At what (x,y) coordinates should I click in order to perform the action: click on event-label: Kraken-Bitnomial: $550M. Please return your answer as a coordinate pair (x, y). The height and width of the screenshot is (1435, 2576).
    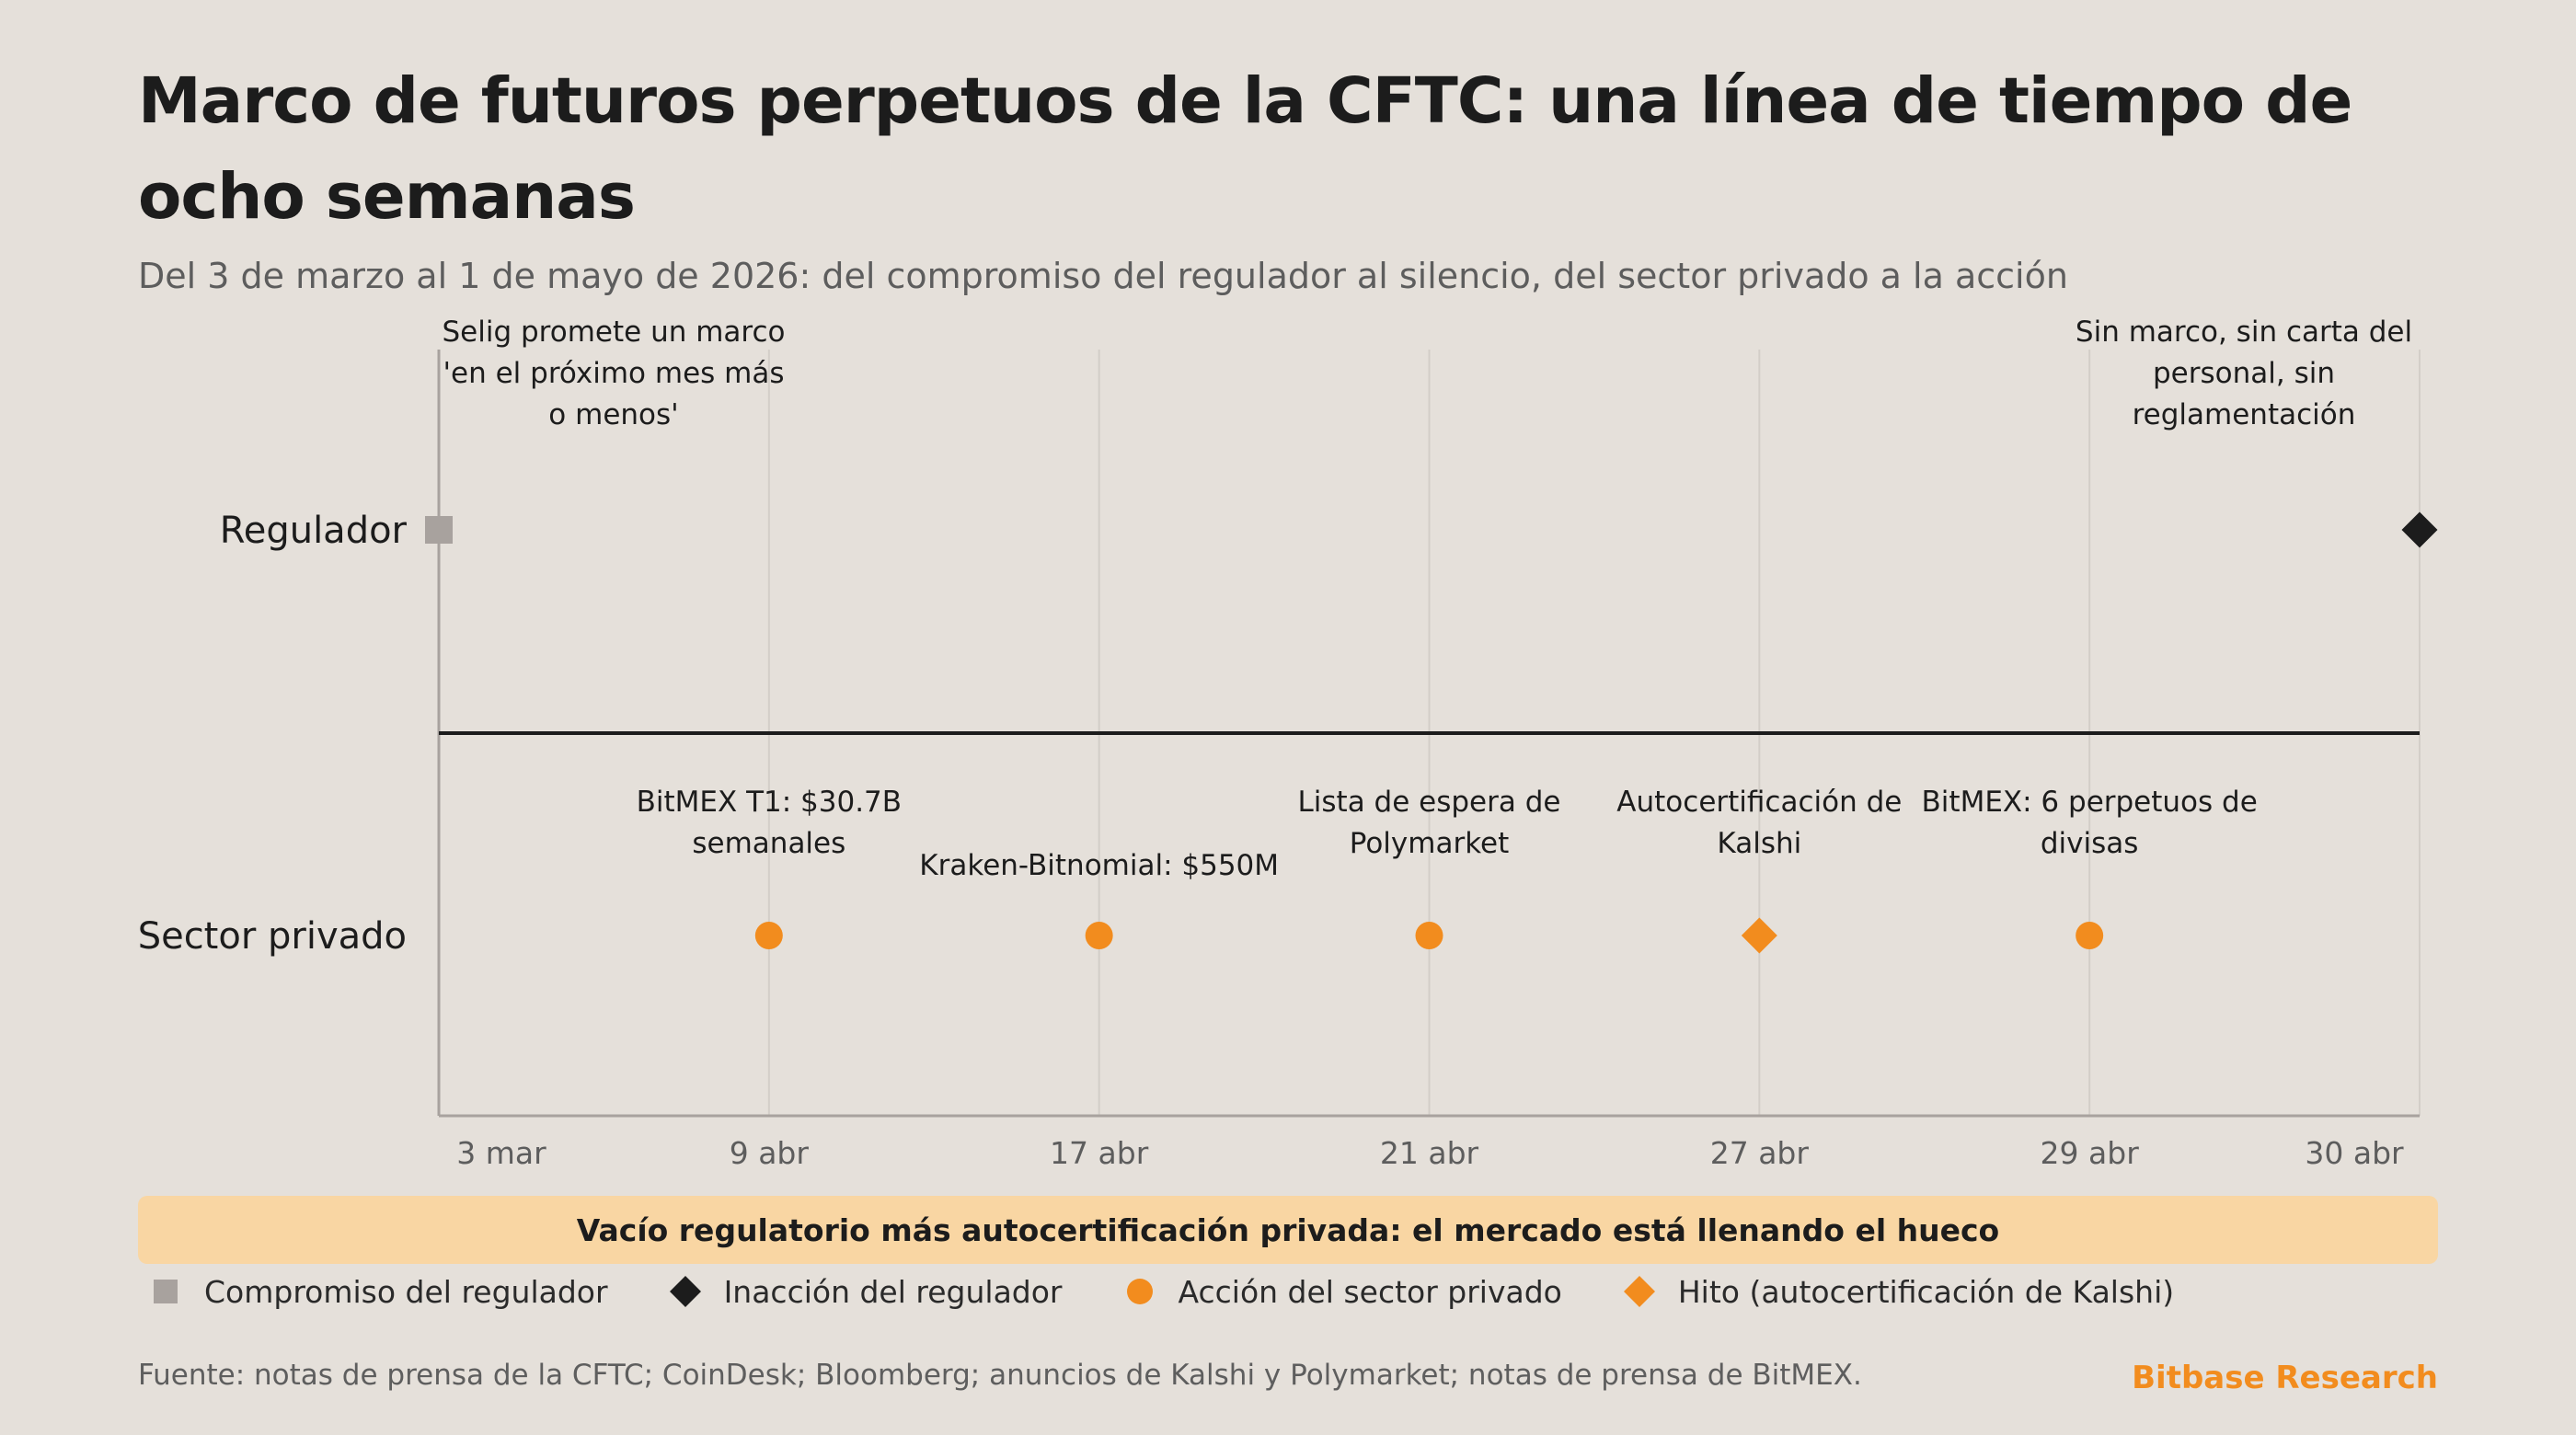
    Looking at the image, I should click on (1099, 865).